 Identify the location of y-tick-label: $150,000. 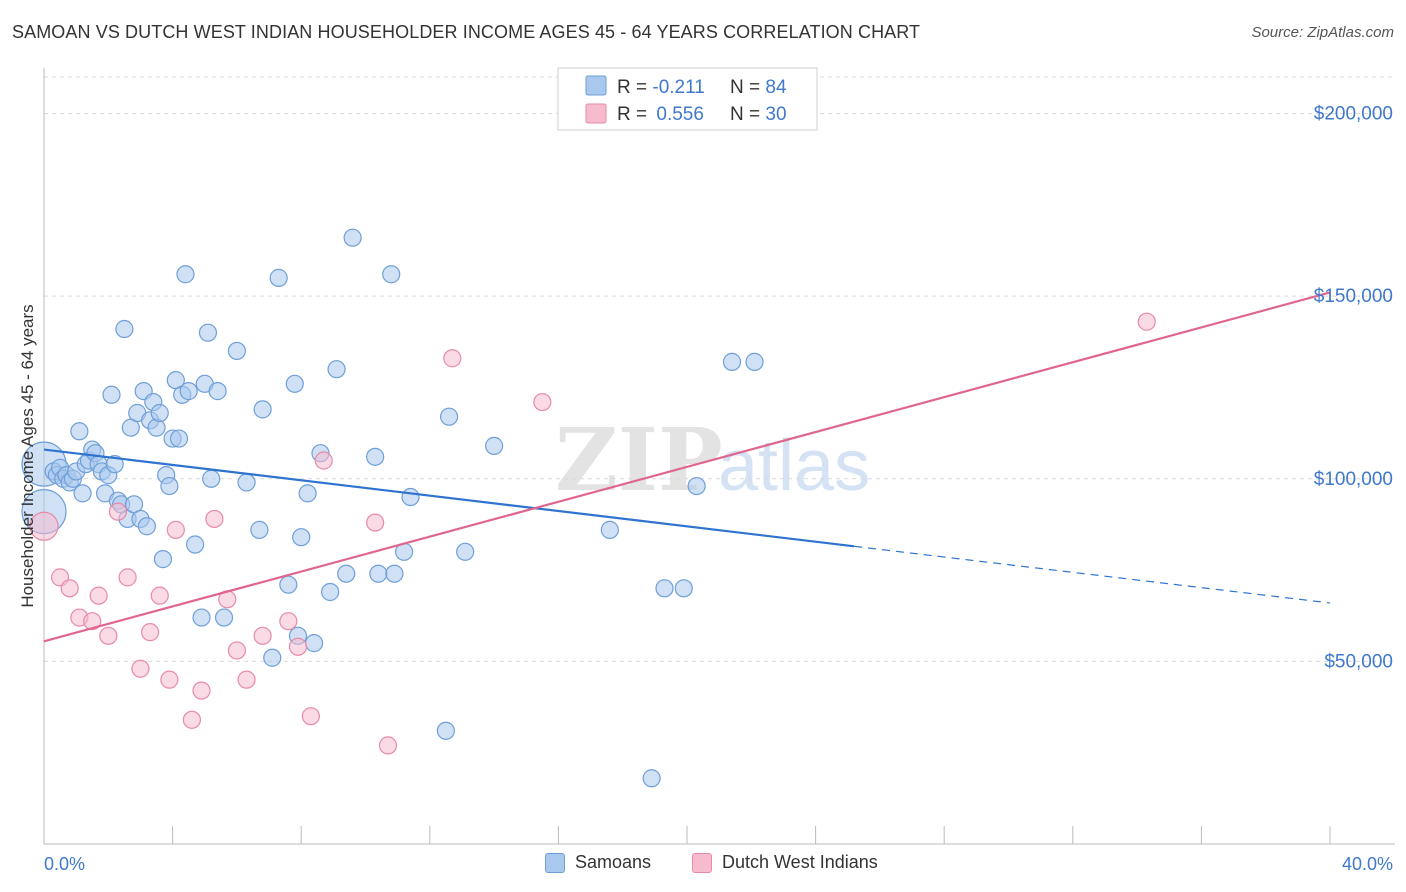
(1353, 296).